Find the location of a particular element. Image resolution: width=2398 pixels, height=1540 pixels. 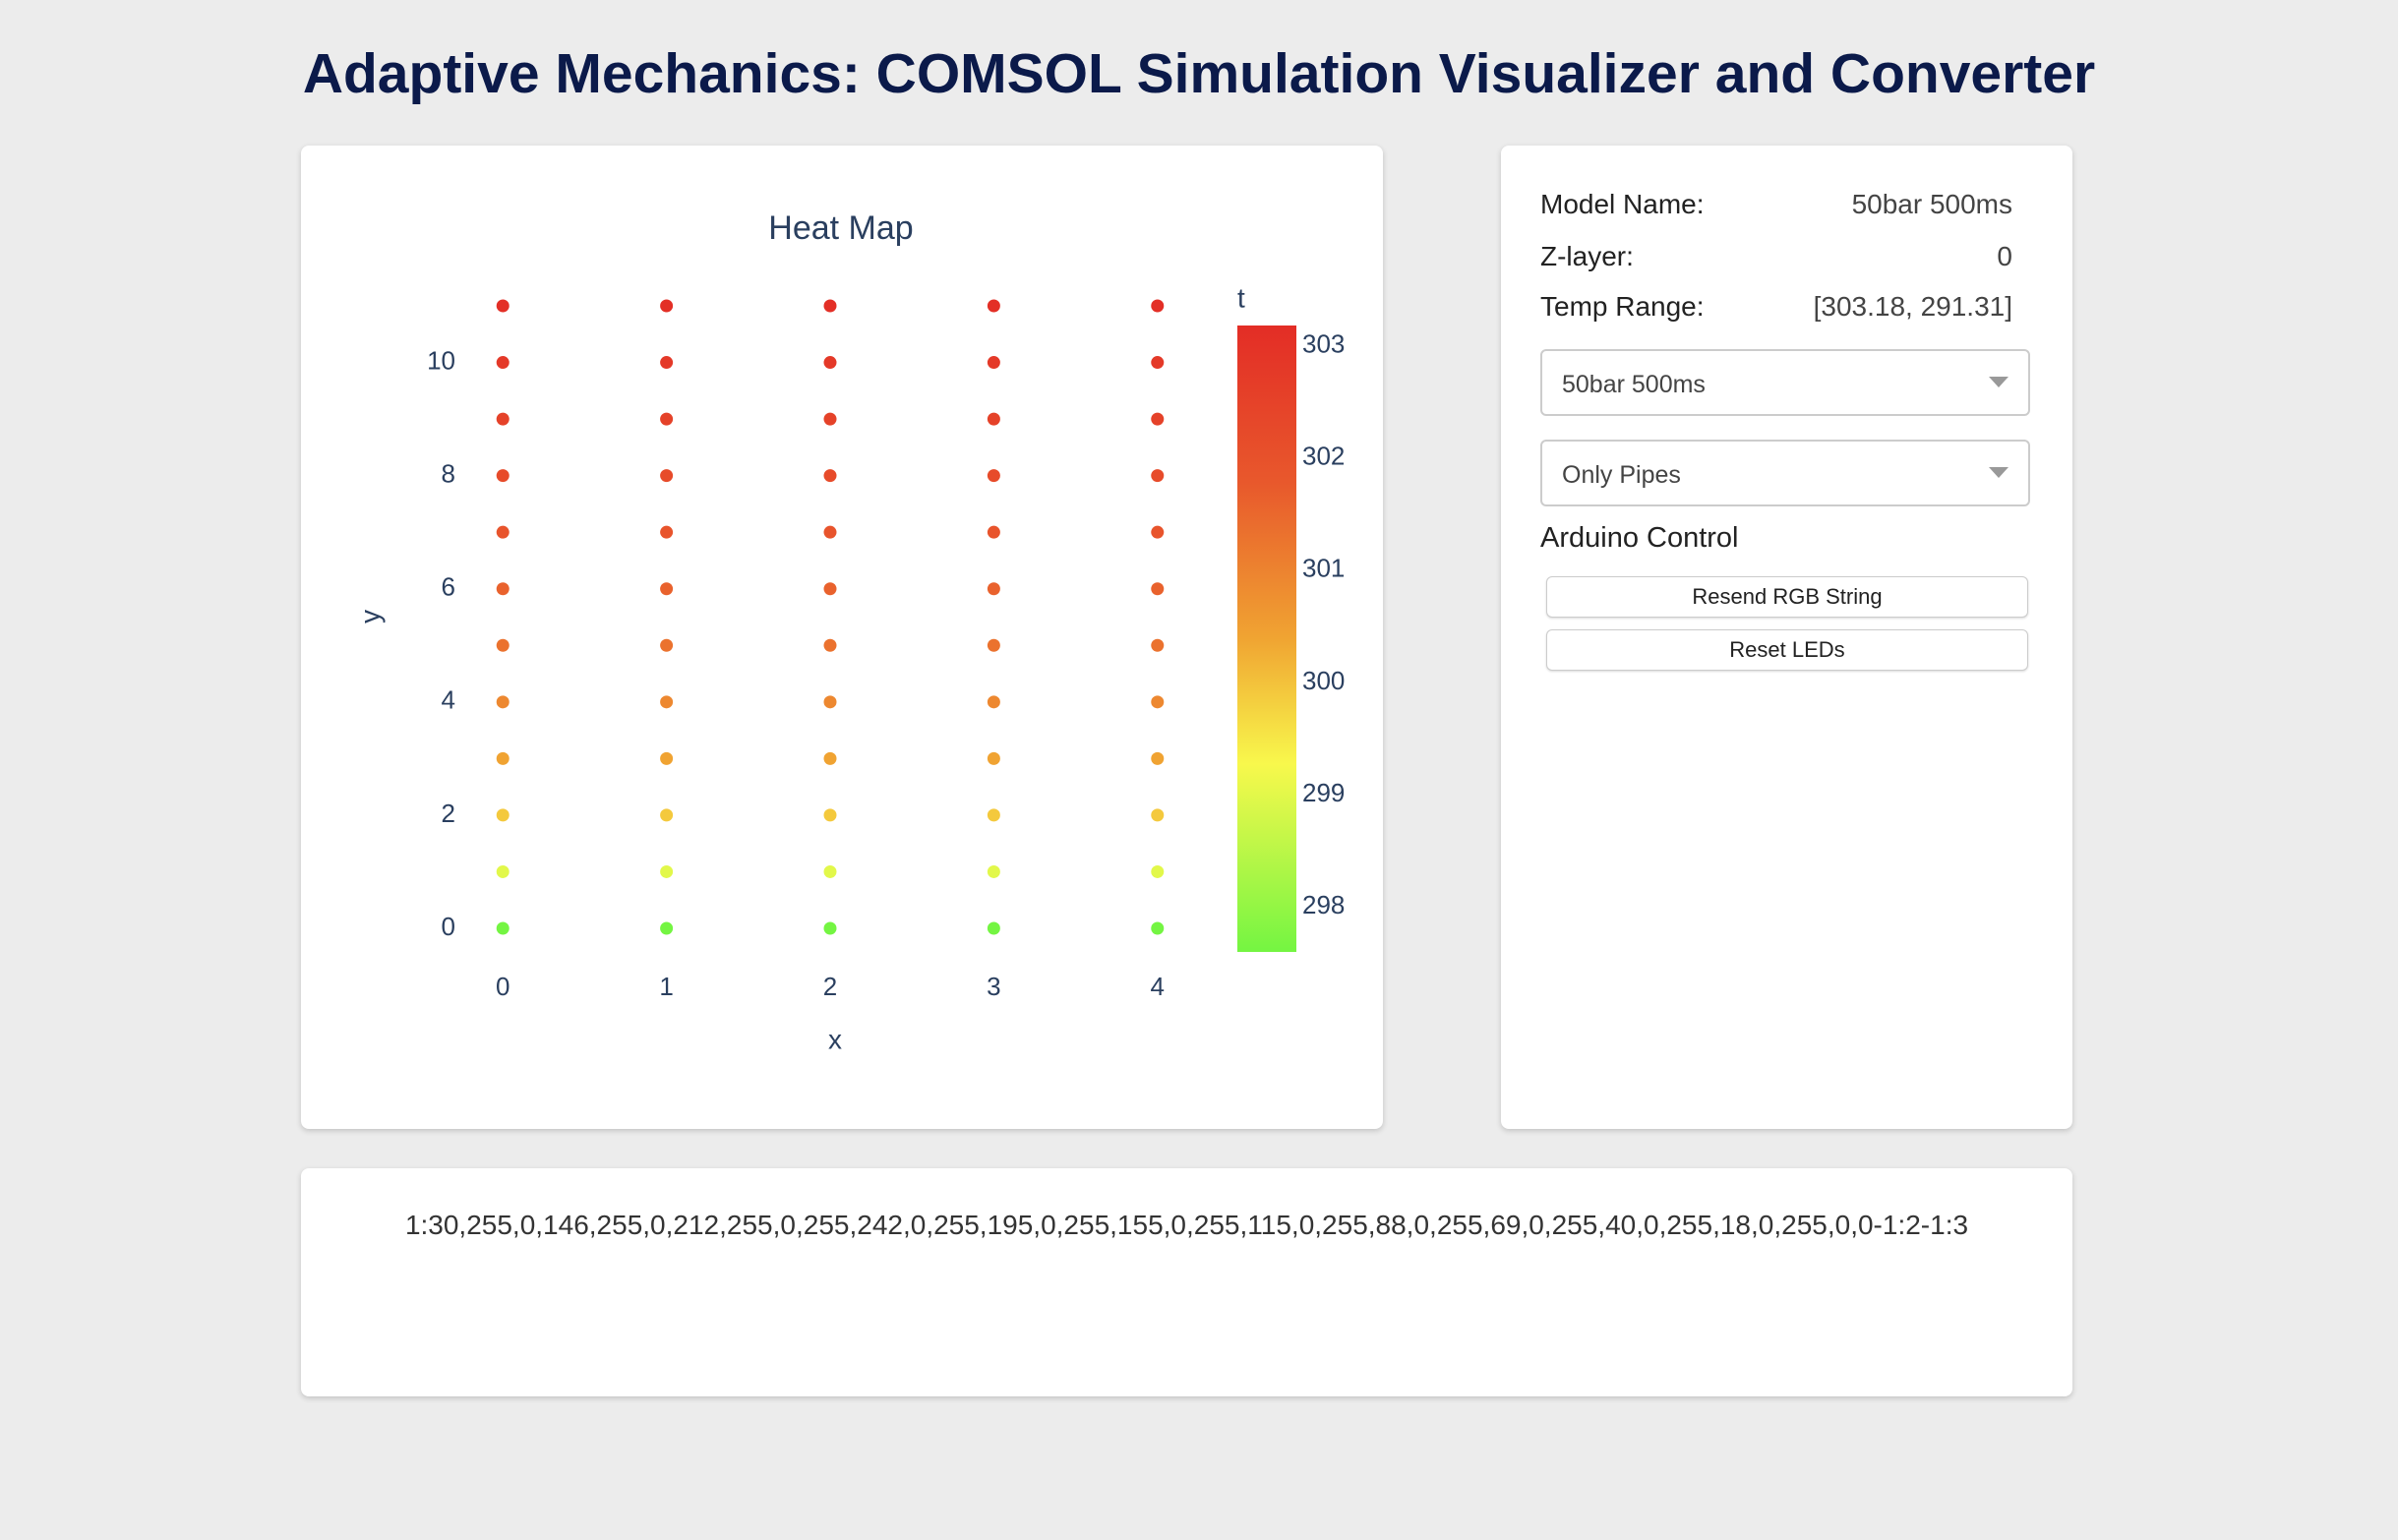

dropdown-value: 50bar 500ms is located at coordinates (1634, 385).